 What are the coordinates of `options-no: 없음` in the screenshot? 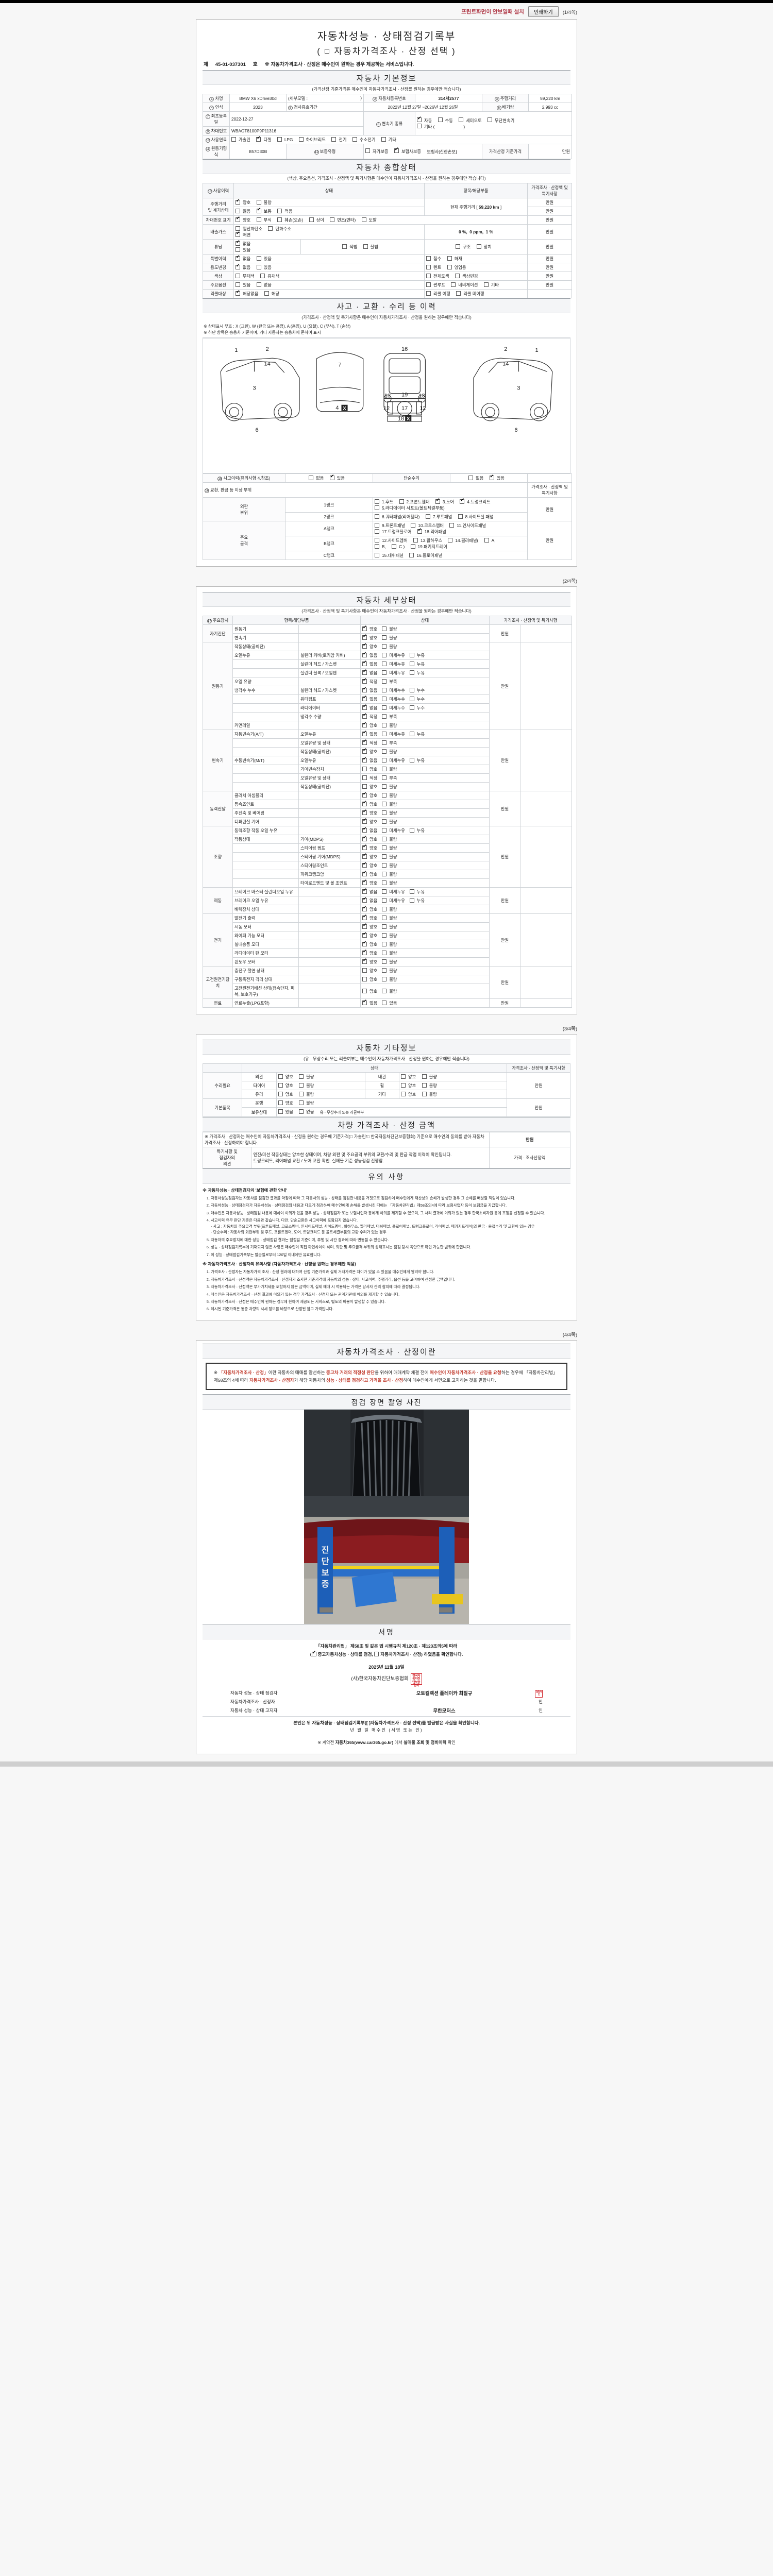 It's located at (264, 285).